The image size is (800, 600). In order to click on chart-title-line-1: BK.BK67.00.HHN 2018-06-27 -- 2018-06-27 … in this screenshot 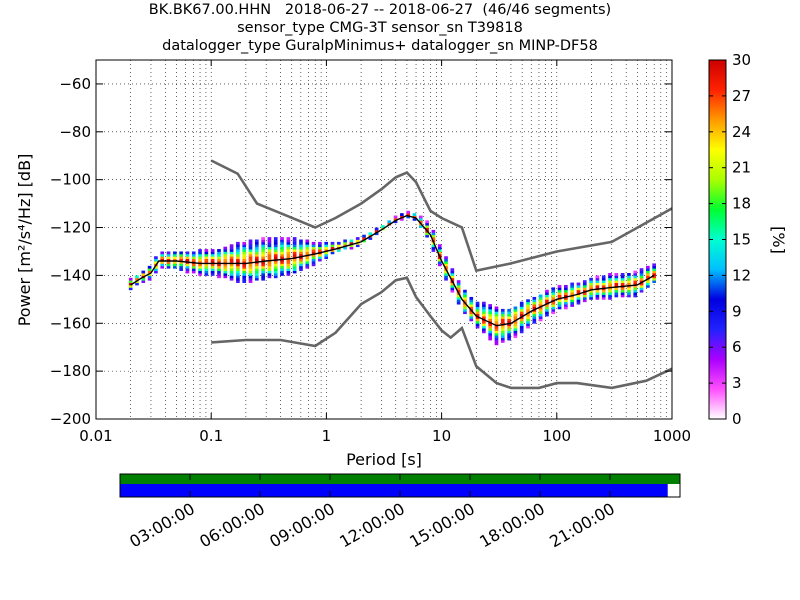, I will do `click(380, 10)`.